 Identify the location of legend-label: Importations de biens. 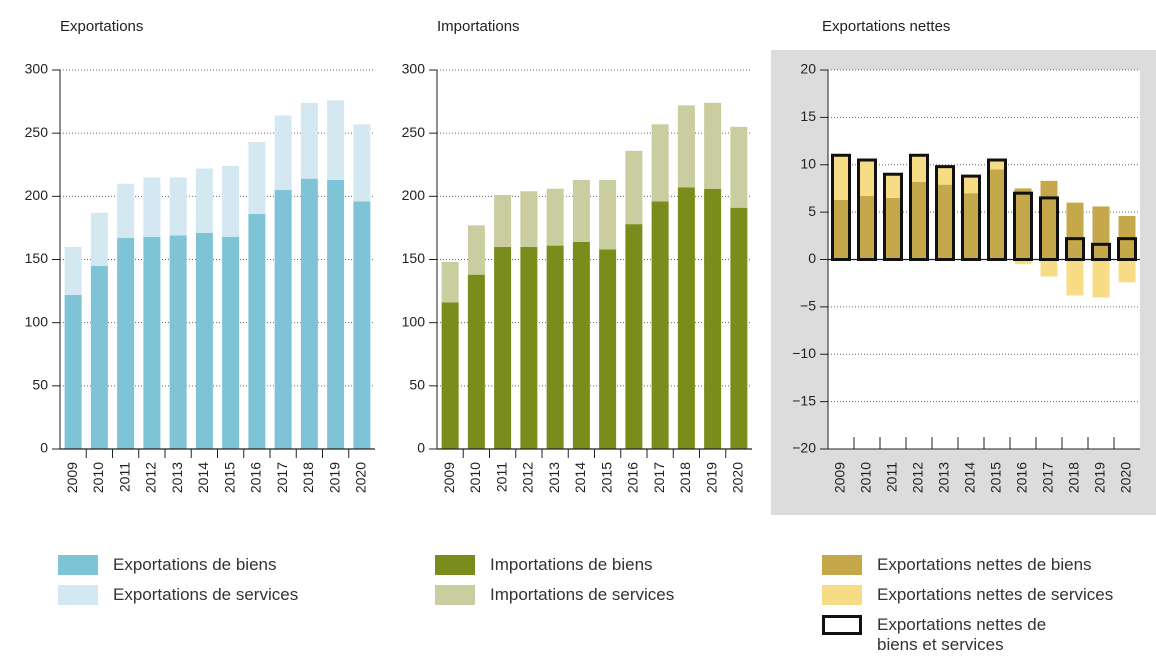
(571, 564).